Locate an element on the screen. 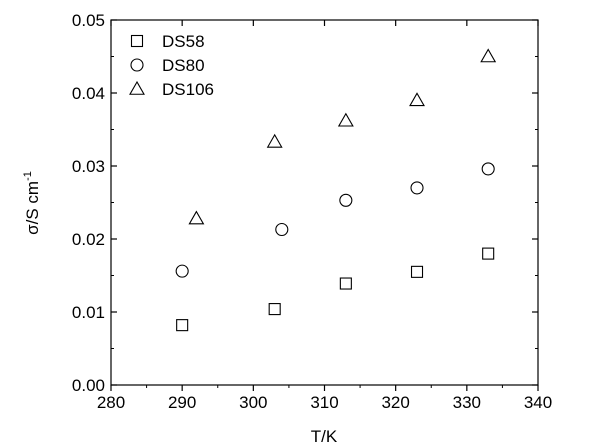 The width and height of the screenshot is (596, 445). x-tick-label: 320 is located at coordinates (395, 402).